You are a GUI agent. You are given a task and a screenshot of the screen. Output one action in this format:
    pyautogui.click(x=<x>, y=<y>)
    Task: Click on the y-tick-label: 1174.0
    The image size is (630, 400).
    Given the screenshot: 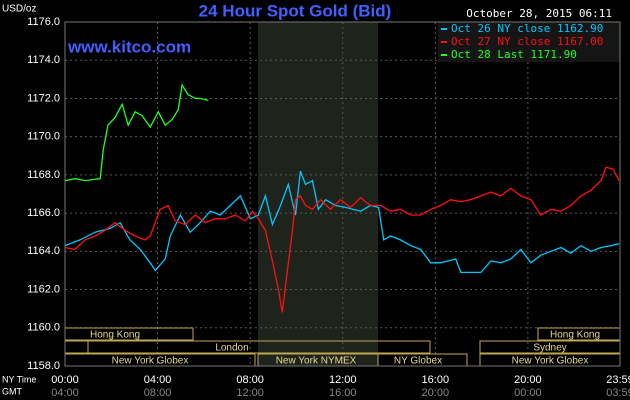 What is the action you would take?
    pyautogui.click(x=43, y=60)
    